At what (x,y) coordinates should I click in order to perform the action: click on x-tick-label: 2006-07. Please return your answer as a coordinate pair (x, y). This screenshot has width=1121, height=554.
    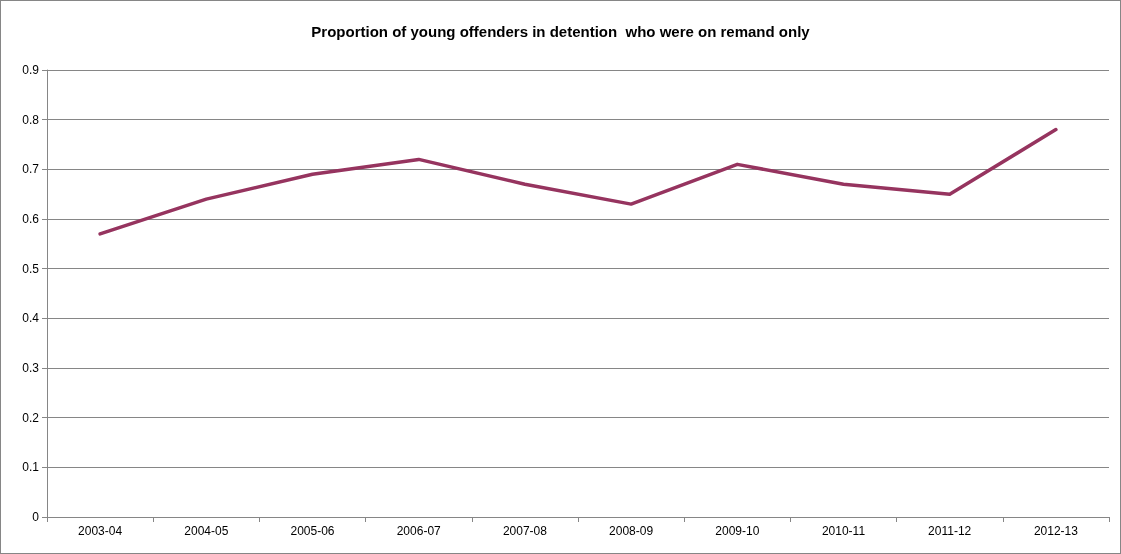
    Looking at the image, I should click on (419, 531).